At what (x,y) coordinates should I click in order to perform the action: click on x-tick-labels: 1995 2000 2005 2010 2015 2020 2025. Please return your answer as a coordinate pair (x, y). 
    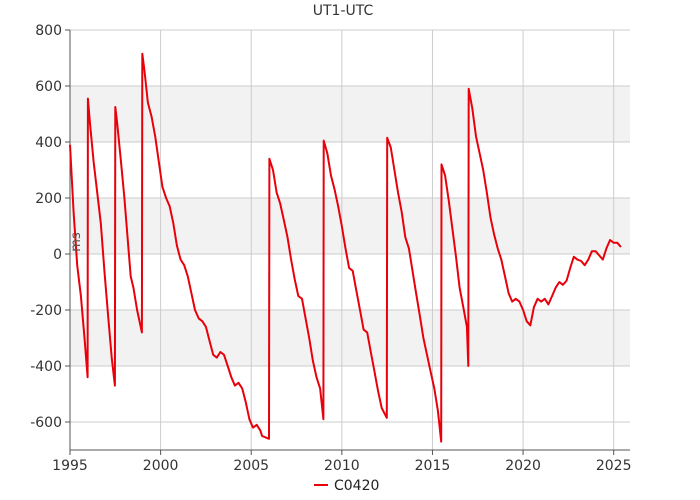
    Looking at the image, I should click on (341, 466).